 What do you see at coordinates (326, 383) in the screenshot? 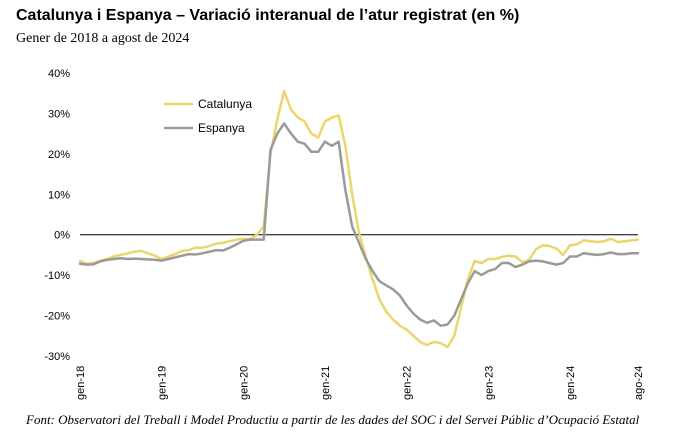
I see `x-tick-label: gen-21` at bounding box center [326, 383].